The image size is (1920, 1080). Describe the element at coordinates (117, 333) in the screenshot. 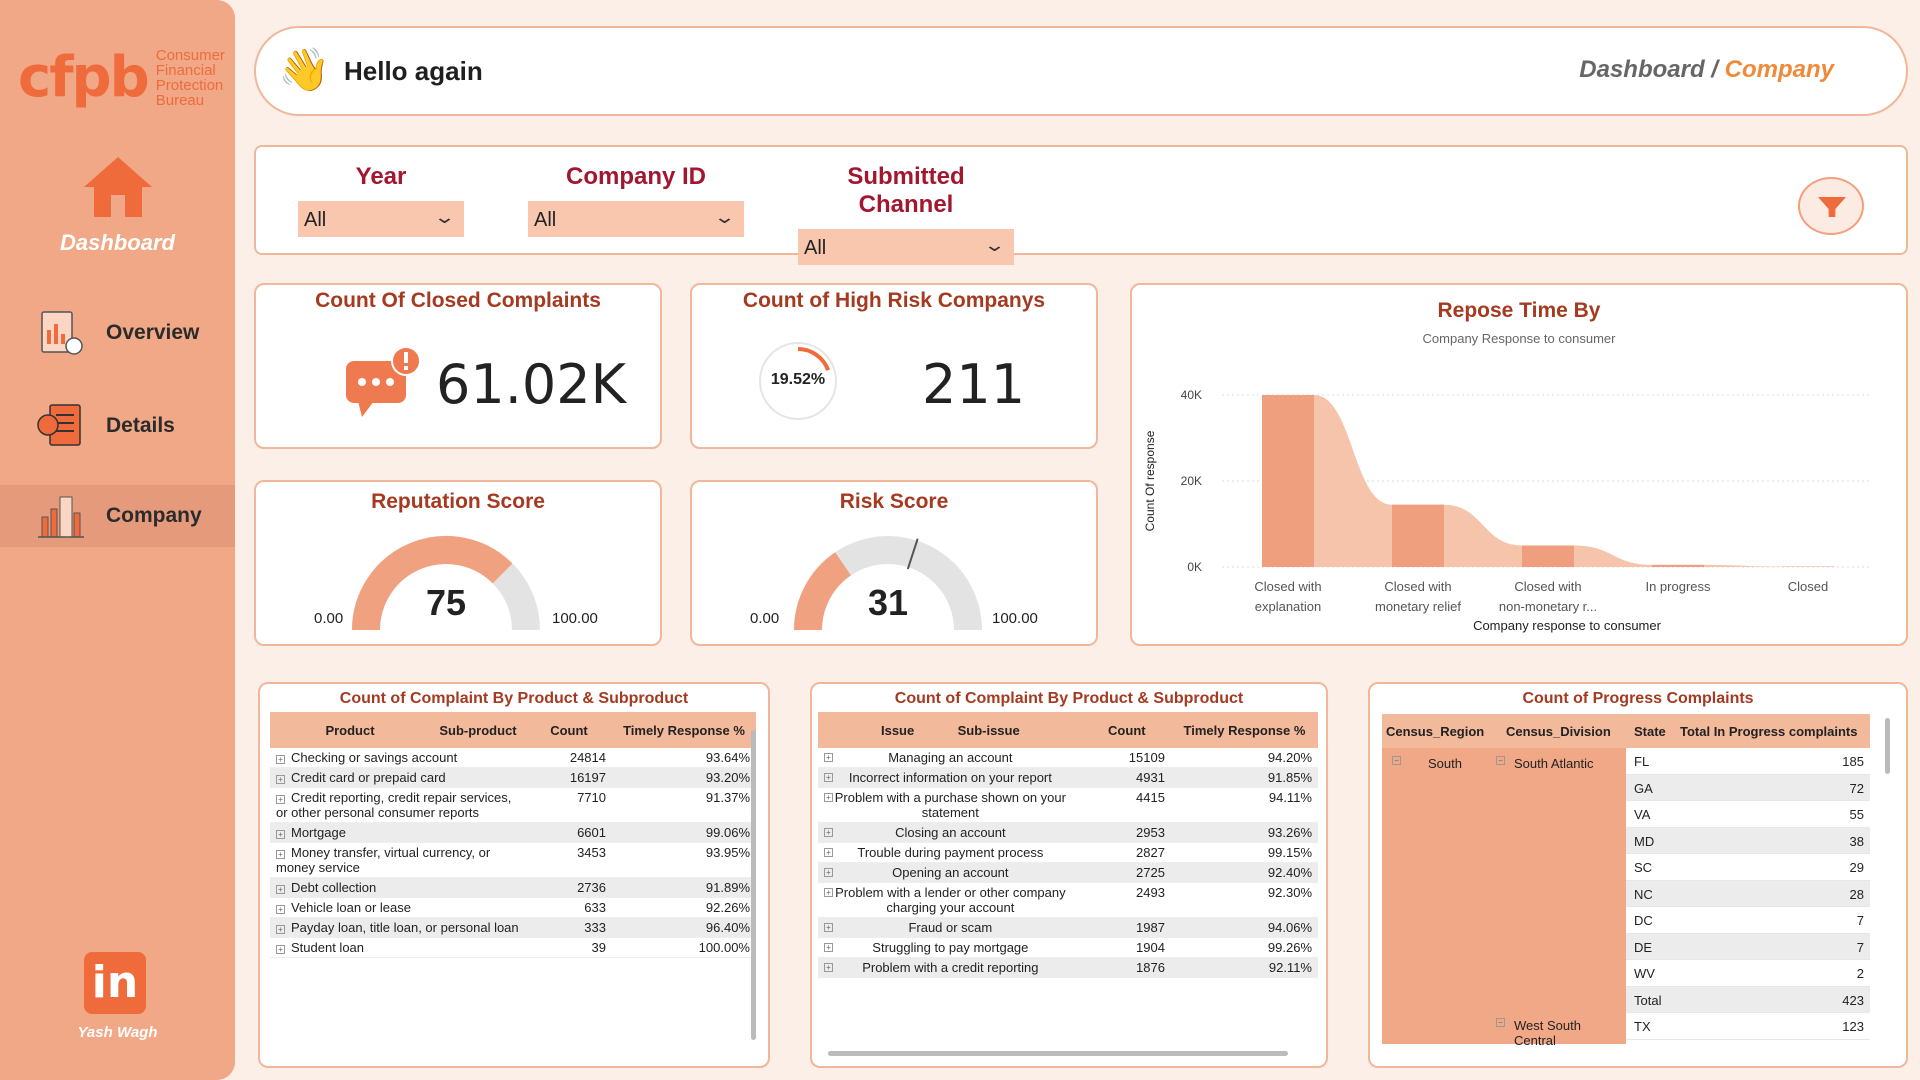

I see `nav-item-overview: Overview` at that location.